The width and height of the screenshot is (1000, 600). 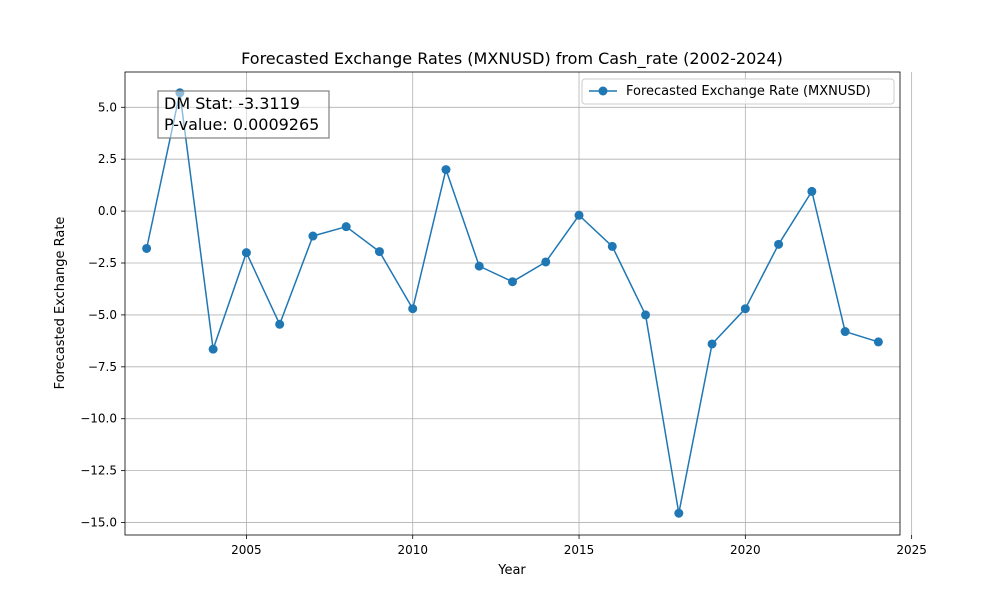 What do you see at coordinates (745, 550) in the screenshot?
I see `x-tick-label: 2020` at bounding box center [745, 550].